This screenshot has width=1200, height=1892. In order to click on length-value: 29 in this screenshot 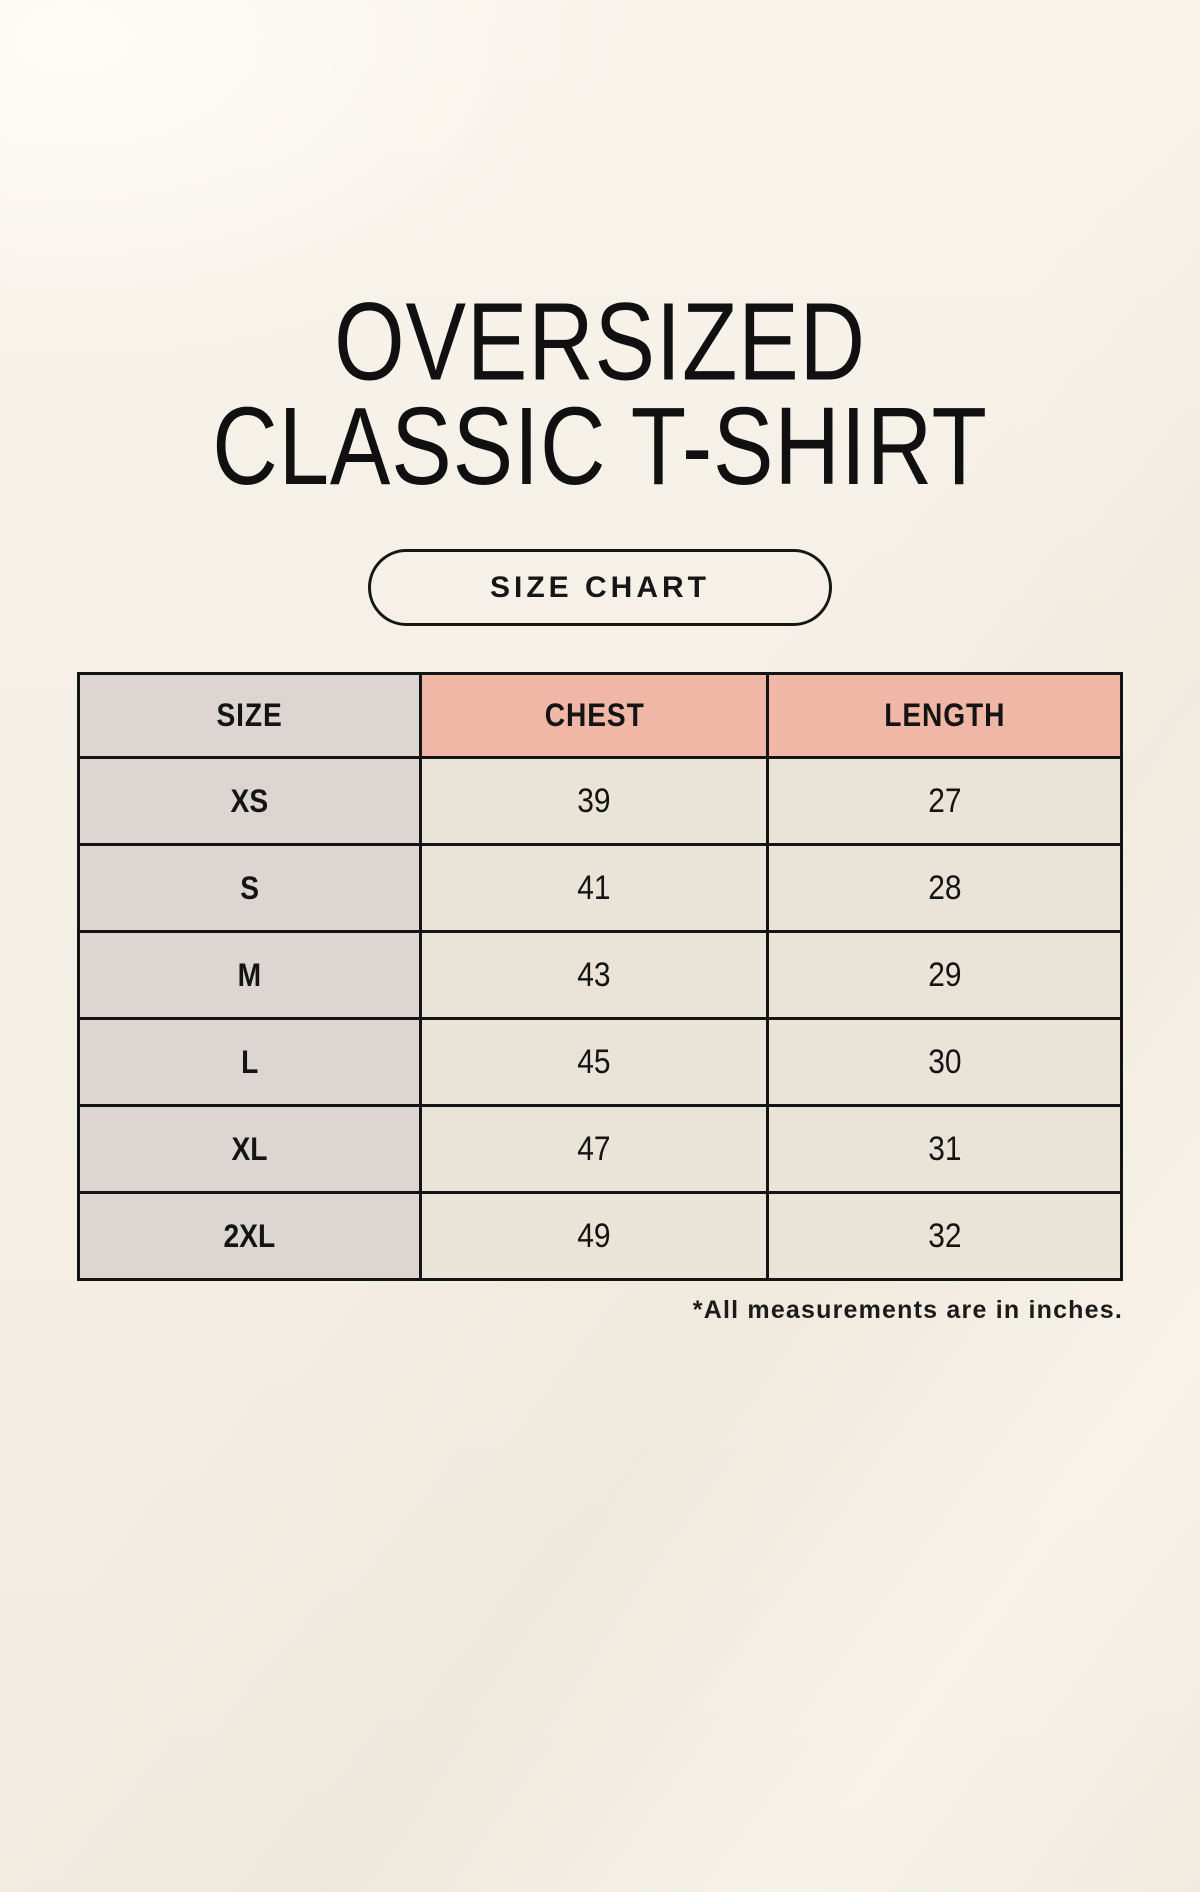, I will do `click(944, 975)`.